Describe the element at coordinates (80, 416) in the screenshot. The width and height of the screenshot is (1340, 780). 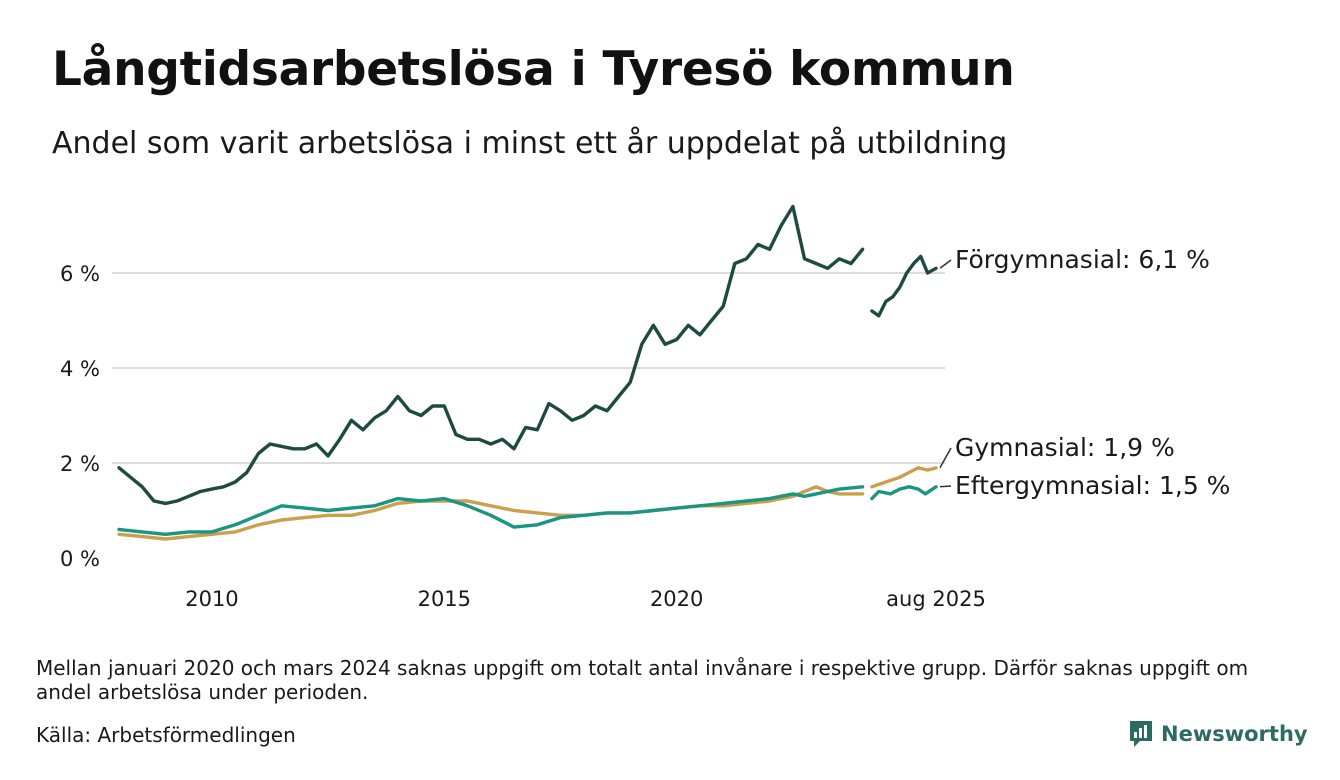
I see `y-axis-tick-labels: 0 % 2 % 4 % 6 %` at that location.